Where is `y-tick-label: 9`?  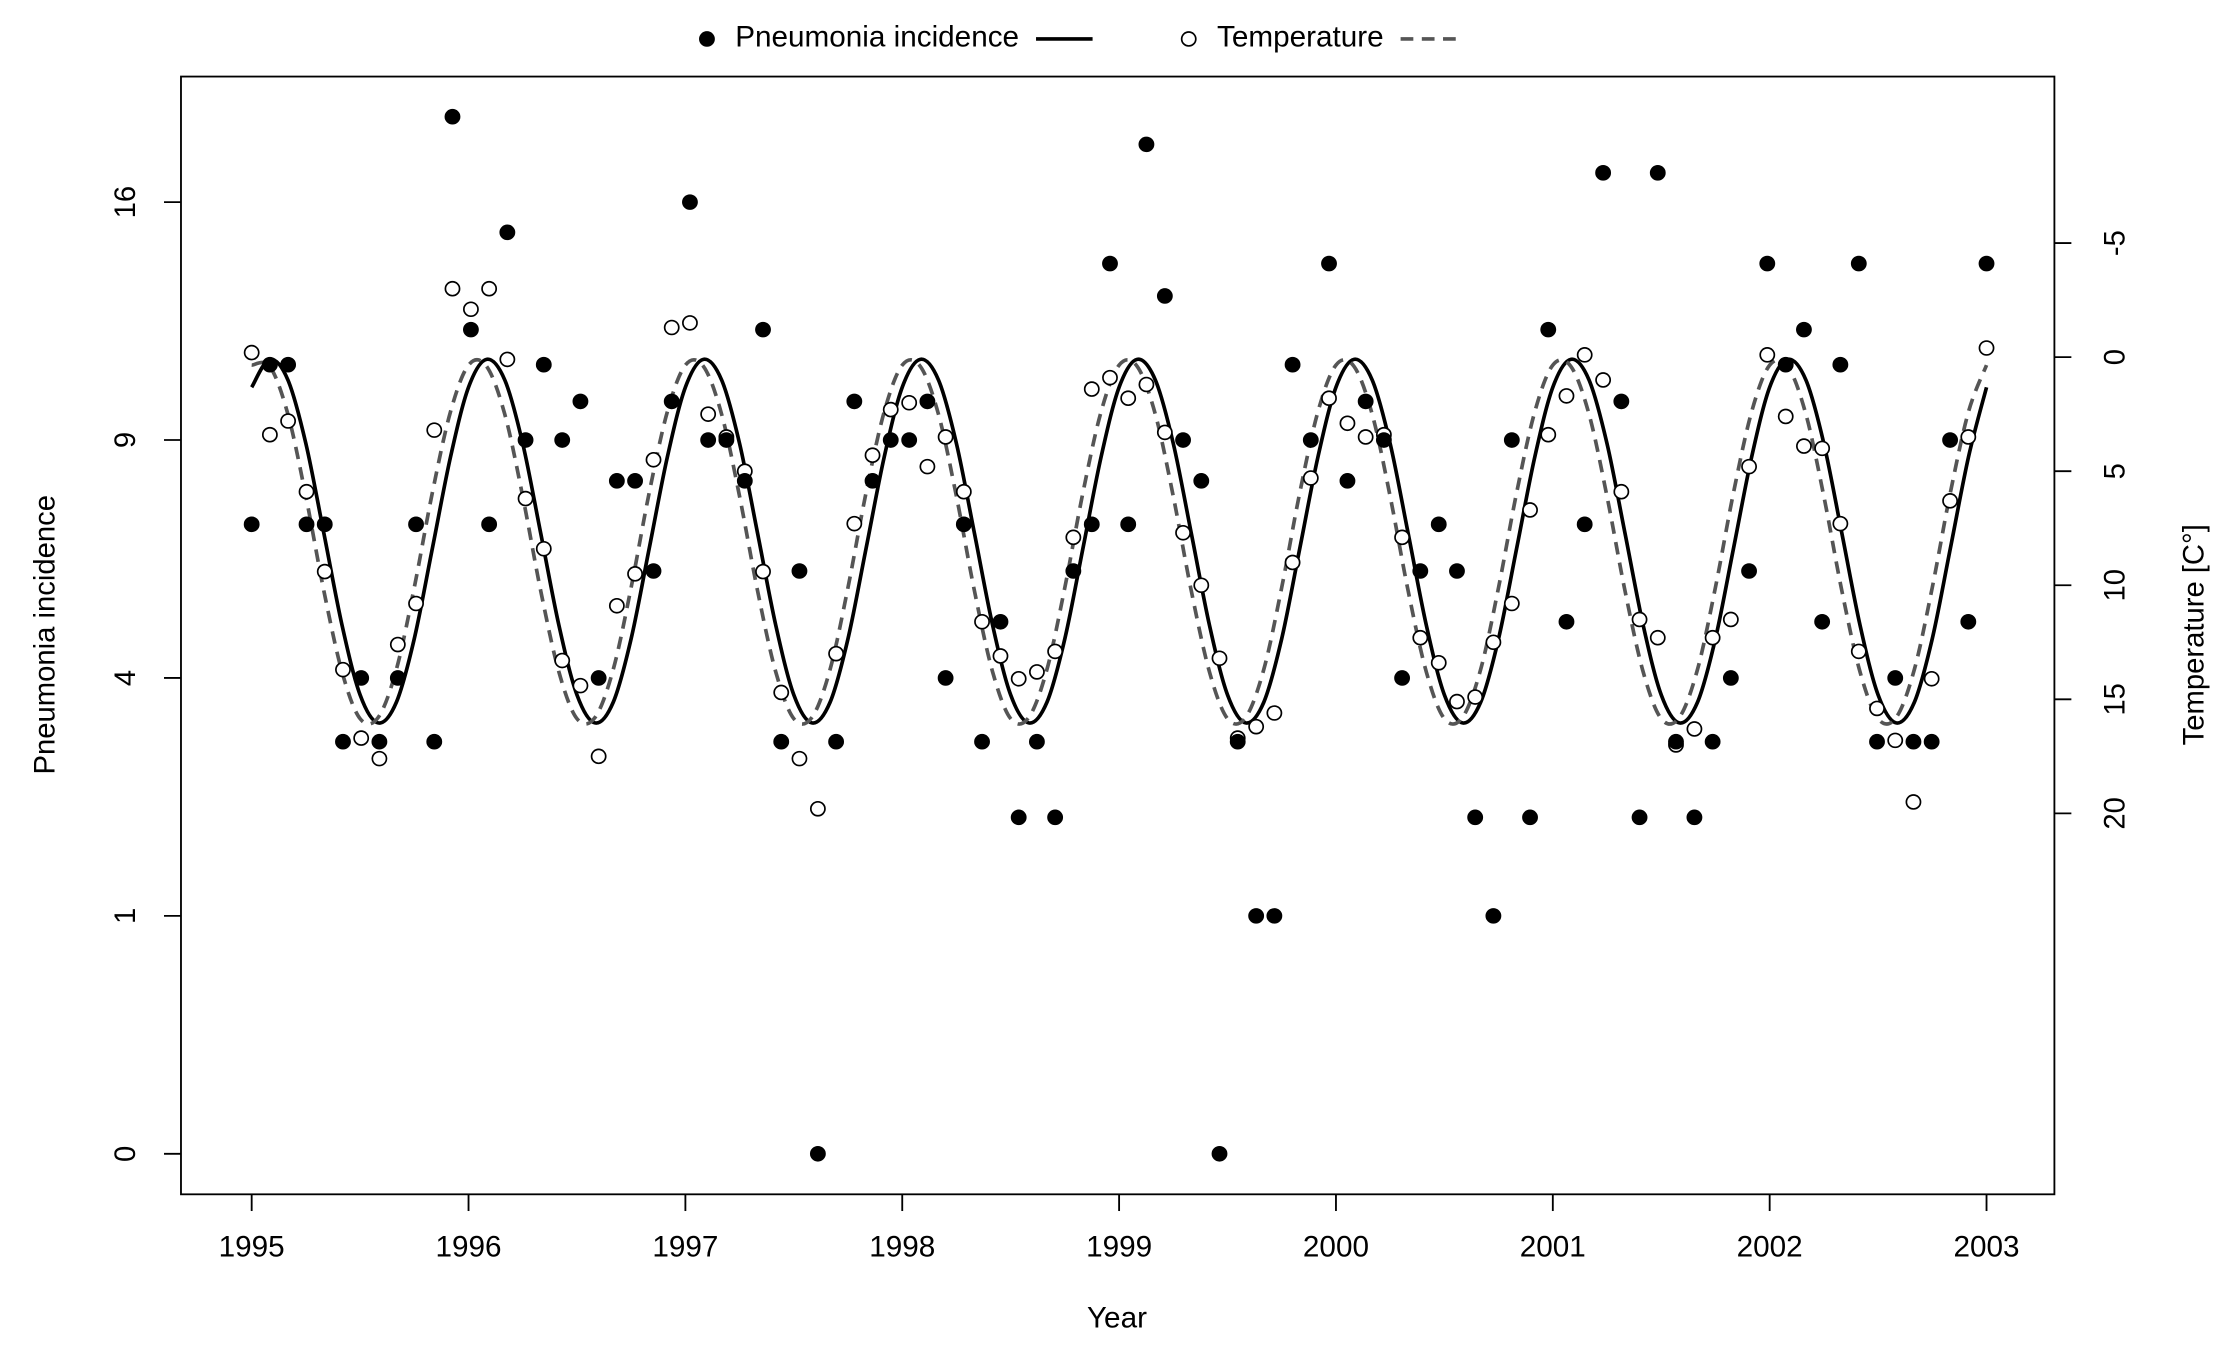
y-tick-label: 9 is located at coordinates (125, 440).